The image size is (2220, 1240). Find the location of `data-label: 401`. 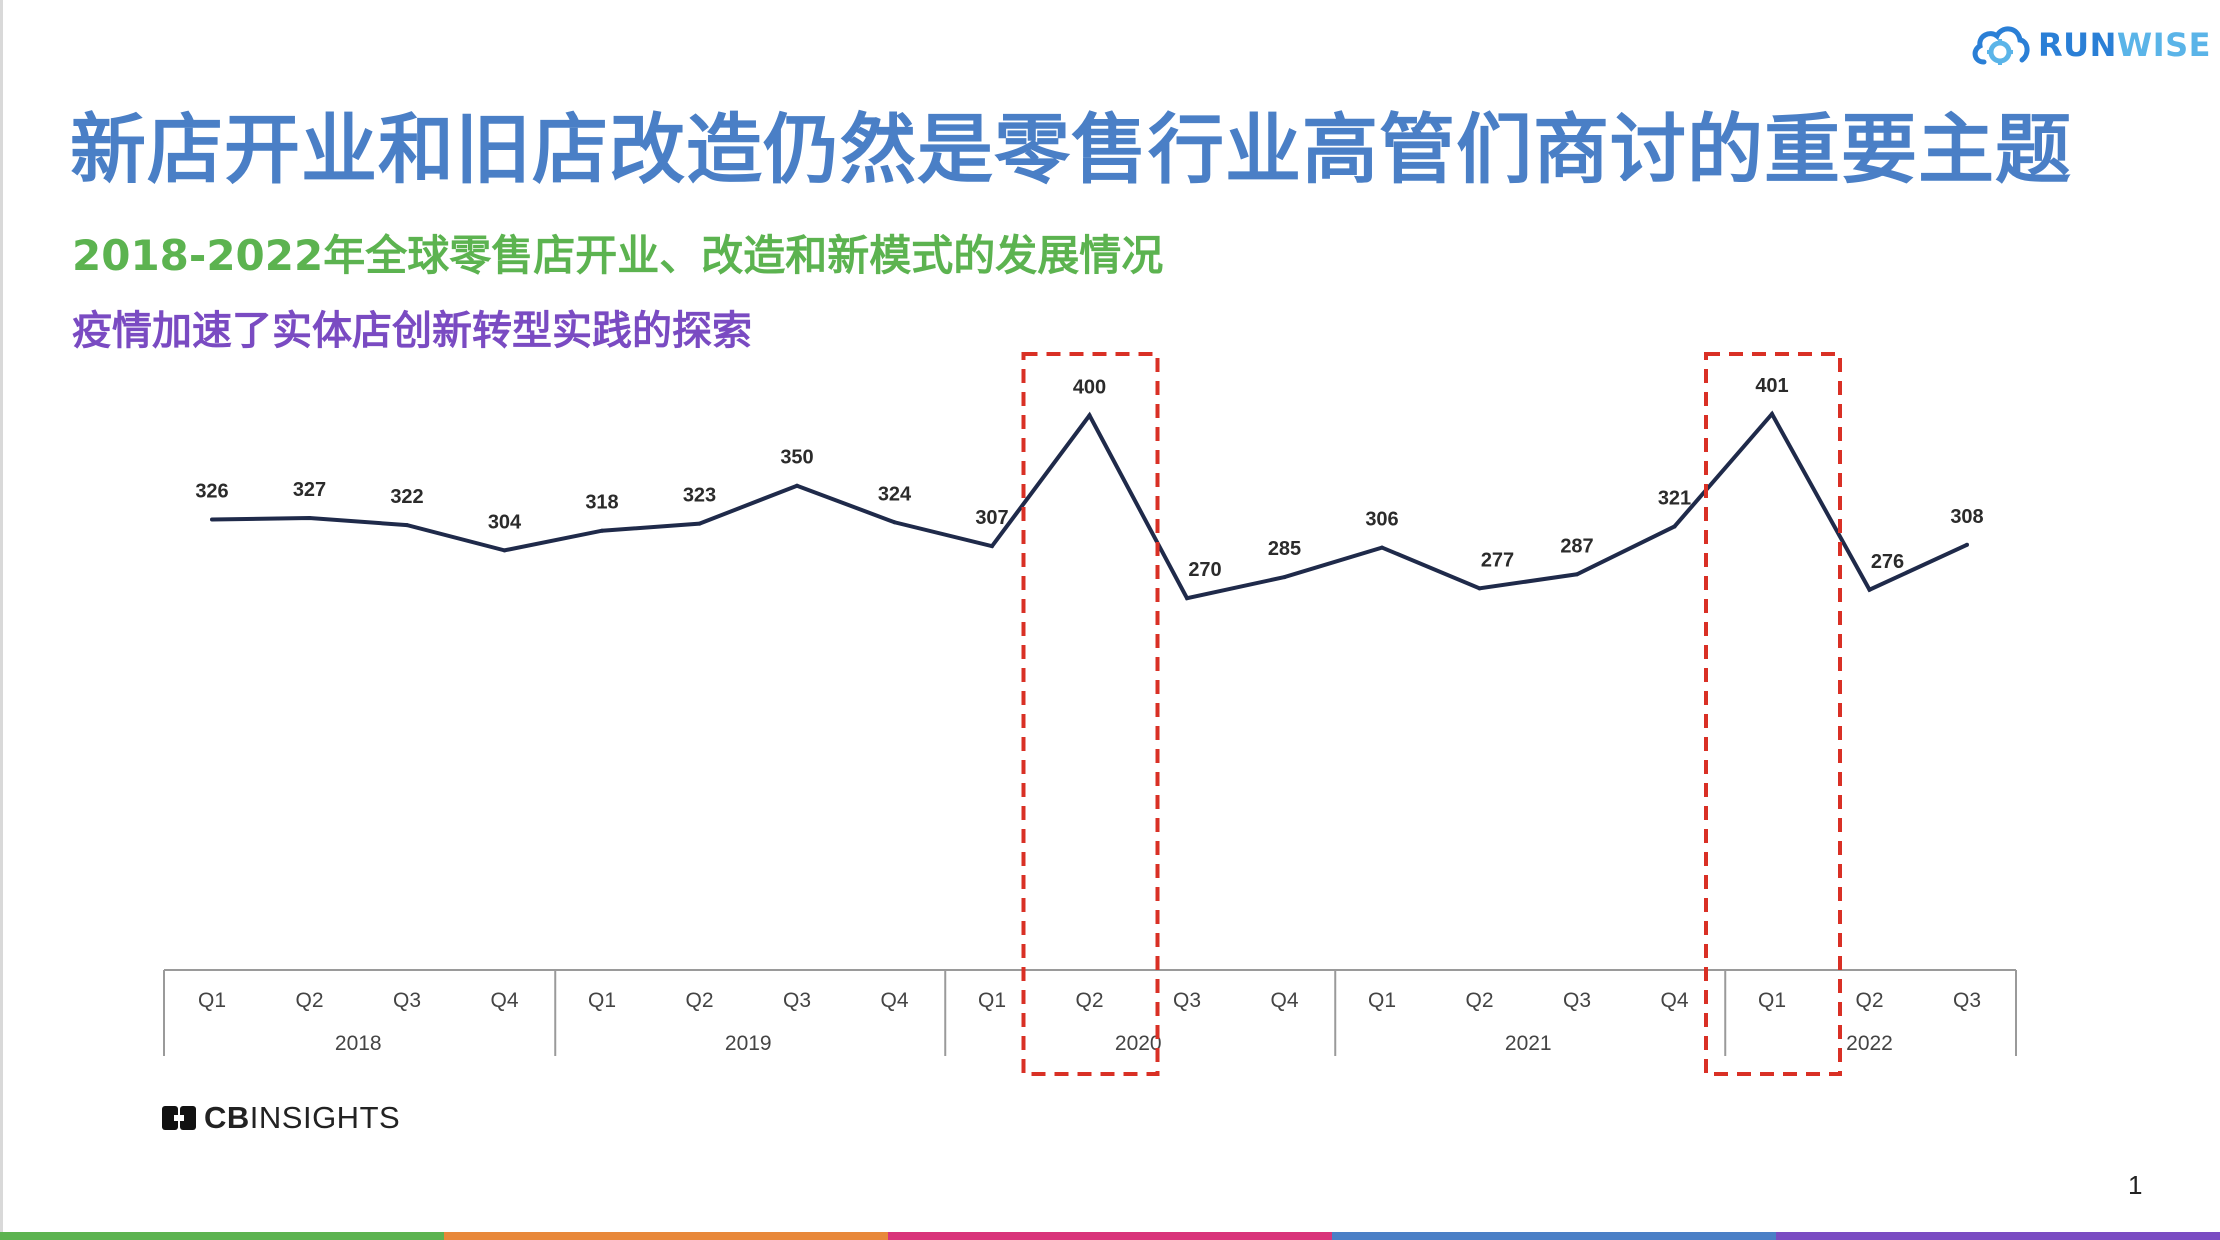

data-label: 401 is located at coordinates (1771, 386).